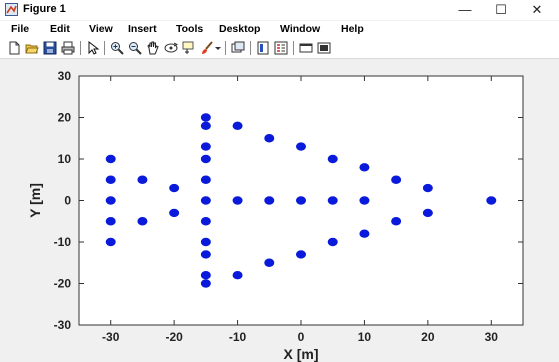  What do you see at coordinates (44, 9) in the screenshot?
I see `window-title: Figure 1` at bounding box center [44, 9].